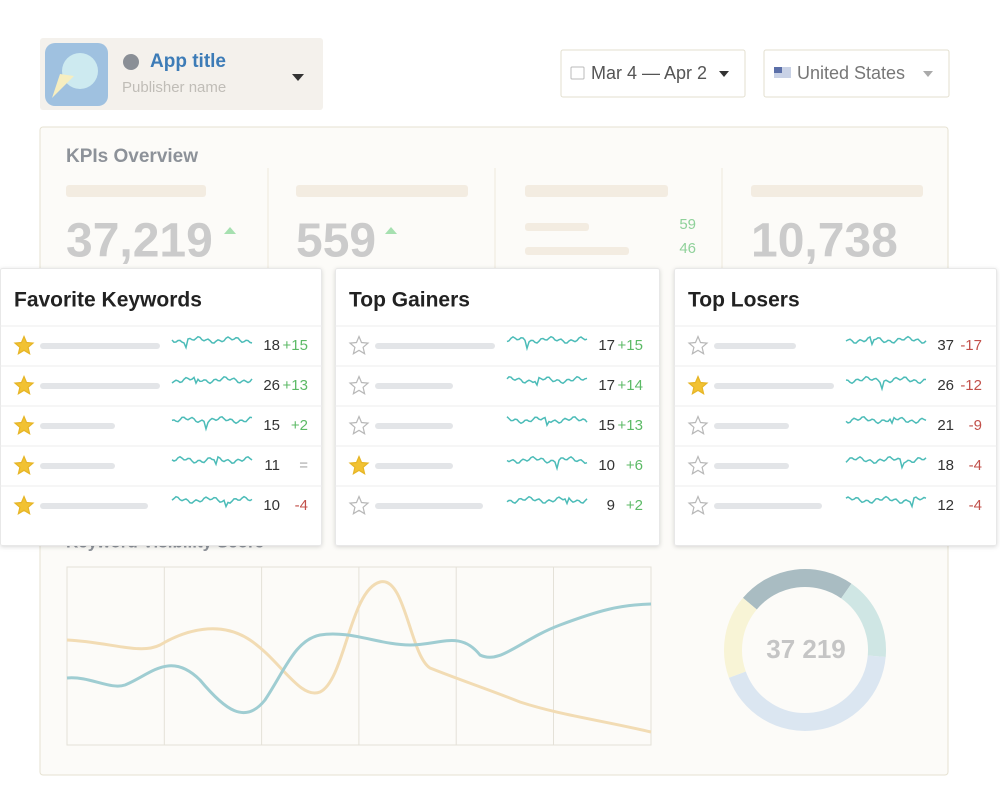 This screenshot has width=1000, height=792. Describe the element at coordinates (851, 73) in the screenshot. I see `country: United States` at that location.